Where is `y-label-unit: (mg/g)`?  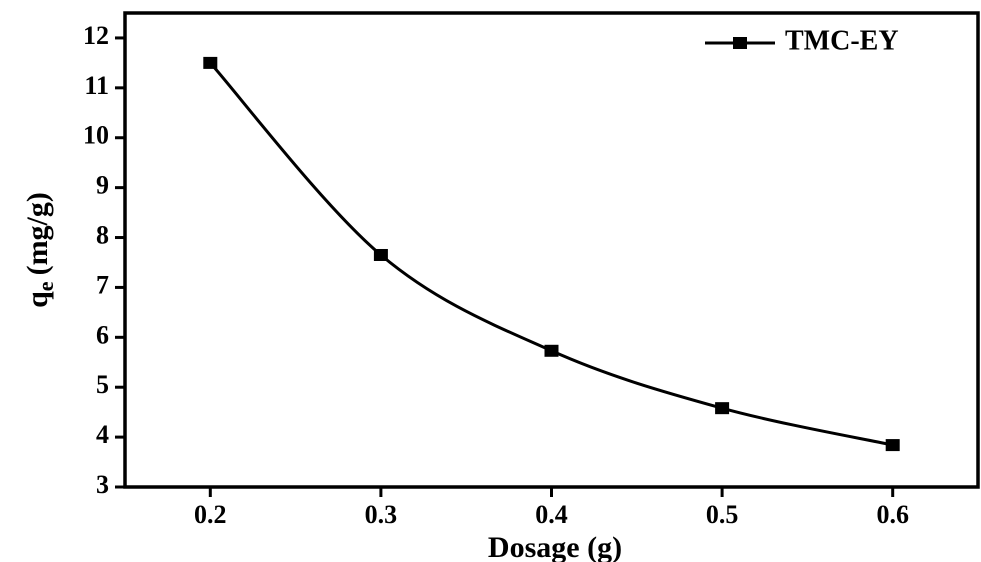
y-label-unit: (mg/g) is located at coordinates (37, 233).